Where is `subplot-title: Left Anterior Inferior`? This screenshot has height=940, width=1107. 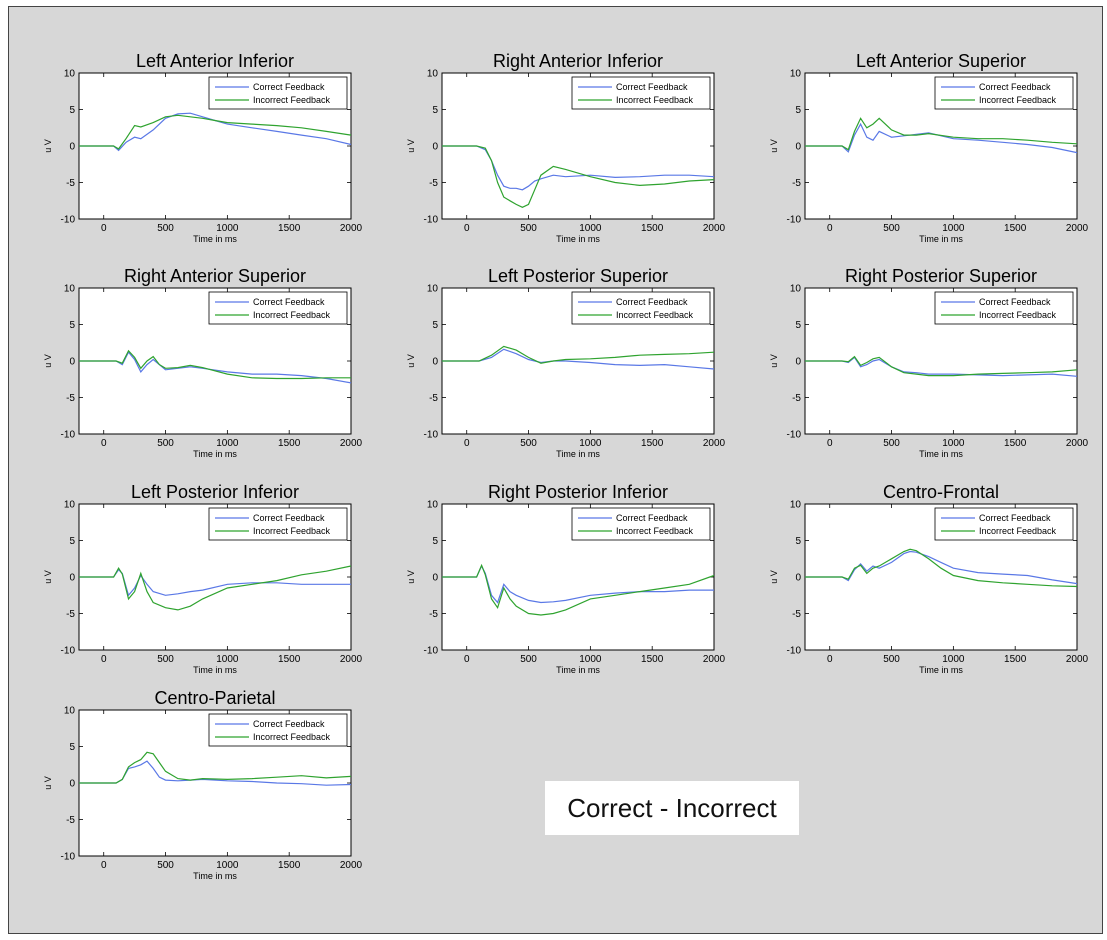 subplot-title: Left Anterior Inferior is located at coordinates (215, 61).